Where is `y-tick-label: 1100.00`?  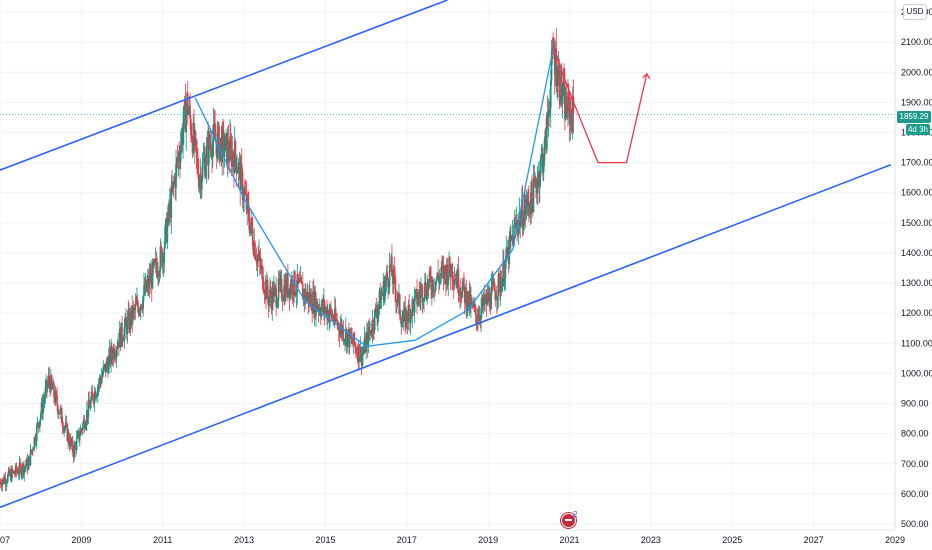
y-tick-label: 1100.00 is located at coordinates (916, 343).